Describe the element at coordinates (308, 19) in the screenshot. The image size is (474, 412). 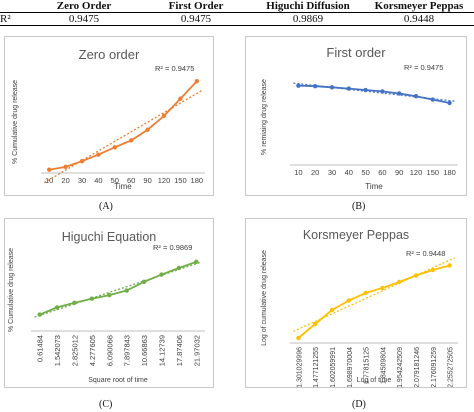
I see `table-cell-higuchi: 0.9869` at that location.